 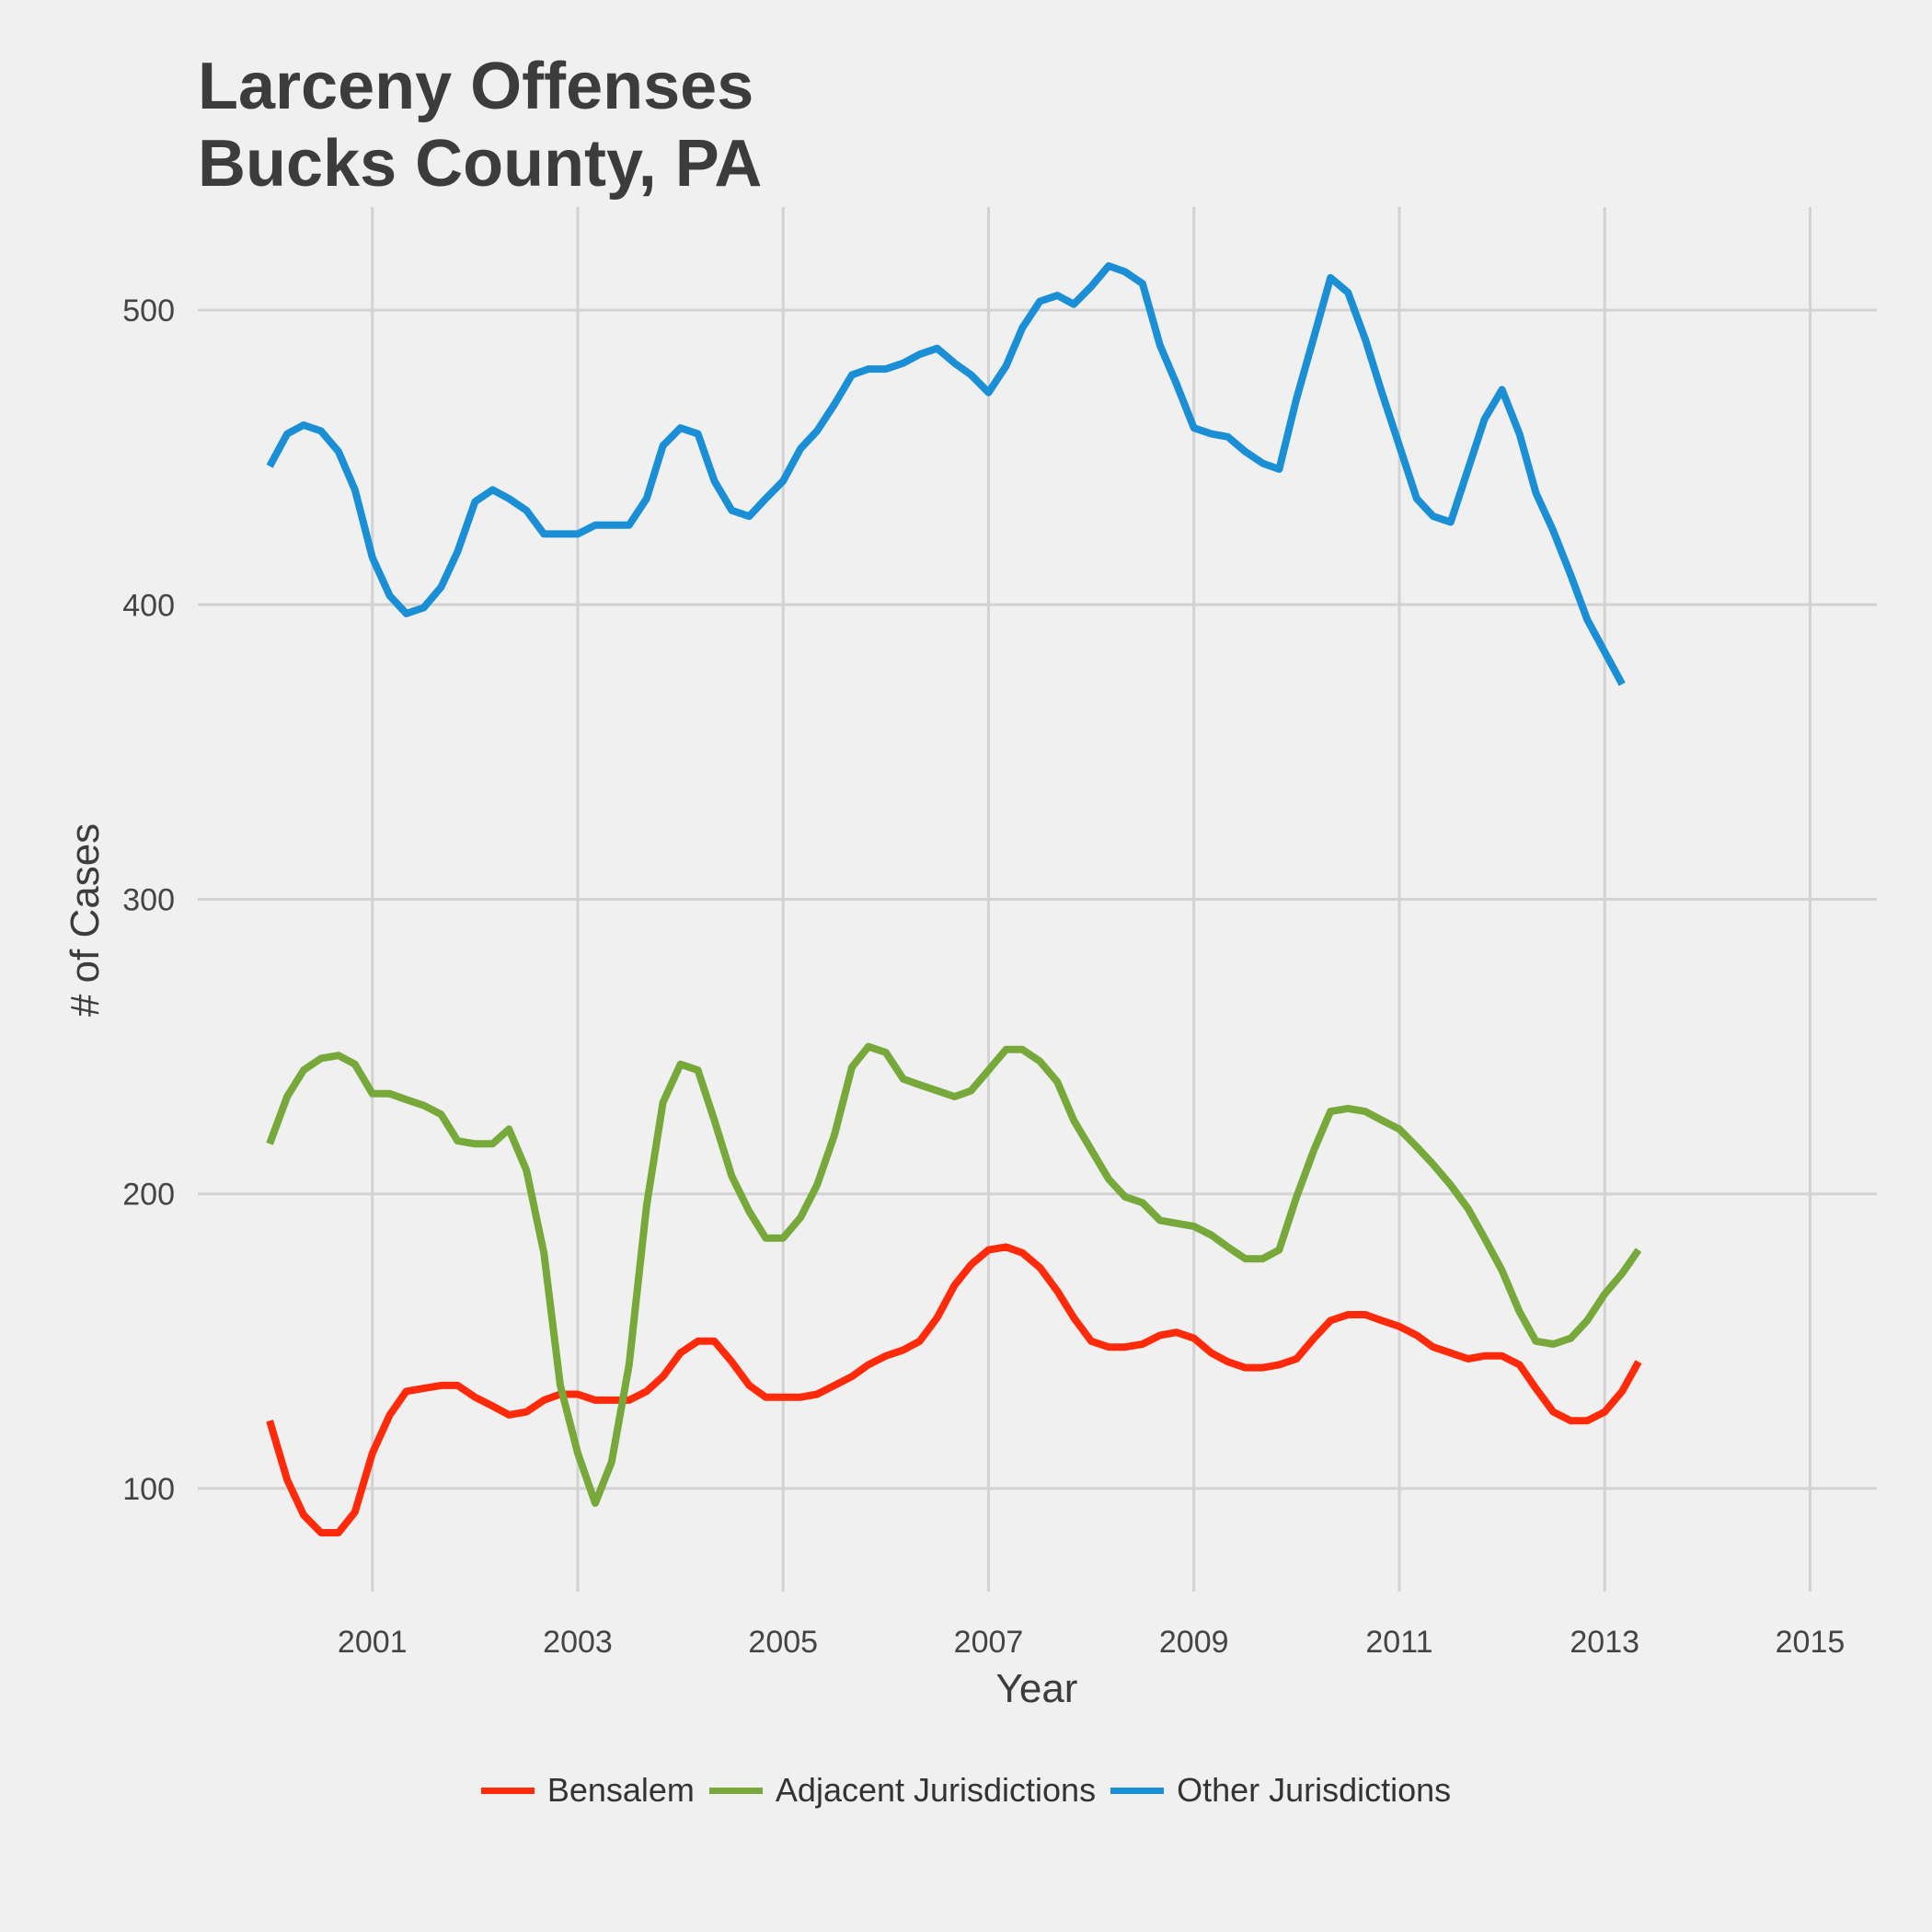 I want to click on x-tick-label: 2015, so click(x=1811, y=1642).